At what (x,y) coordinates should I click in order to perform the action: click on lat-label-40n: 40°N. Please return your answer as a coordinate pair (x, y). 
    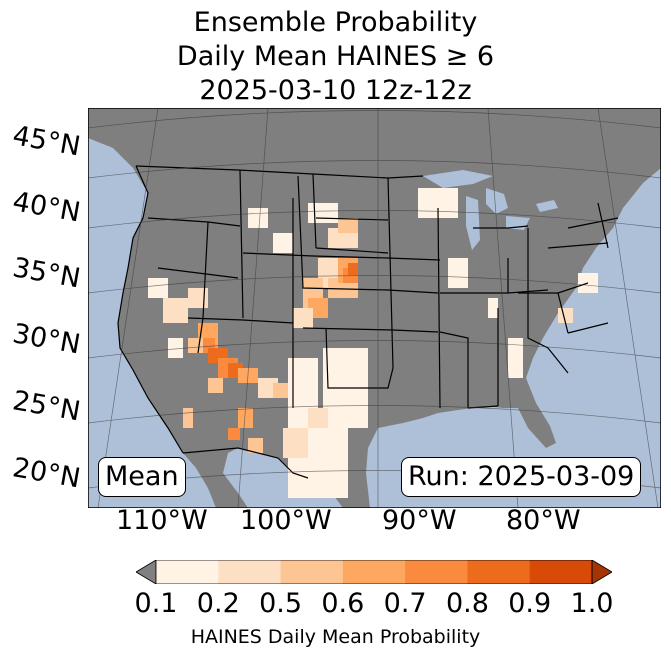
    Looking at the image, I should click on (46, 207).